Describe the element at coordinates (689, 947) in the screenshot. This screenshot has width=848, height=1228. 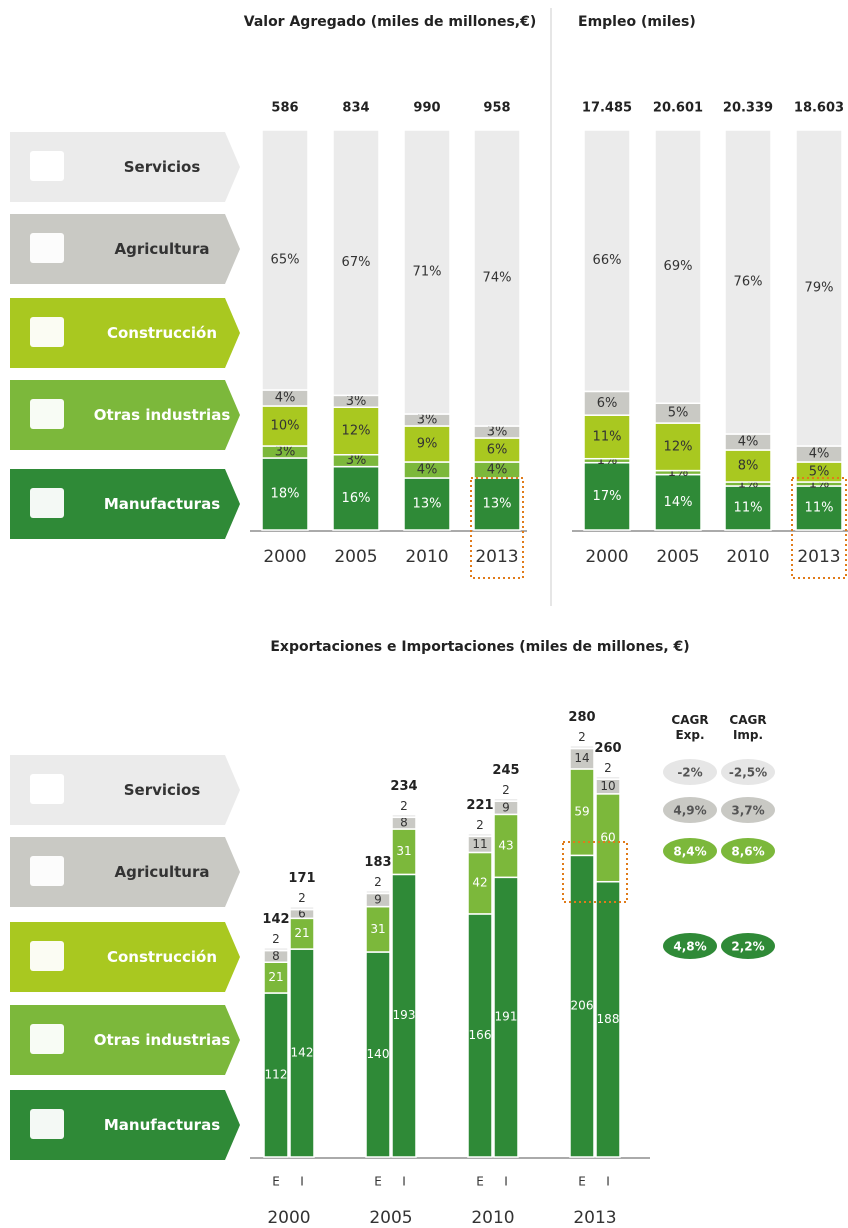
I see `cagr-label: 4,8%` at that location.